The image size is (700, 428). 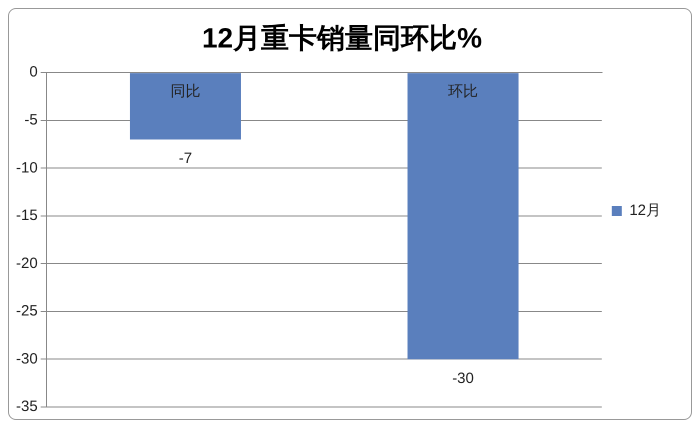 I want to click on y-tick-label: -20, so click(x=27, y=263).